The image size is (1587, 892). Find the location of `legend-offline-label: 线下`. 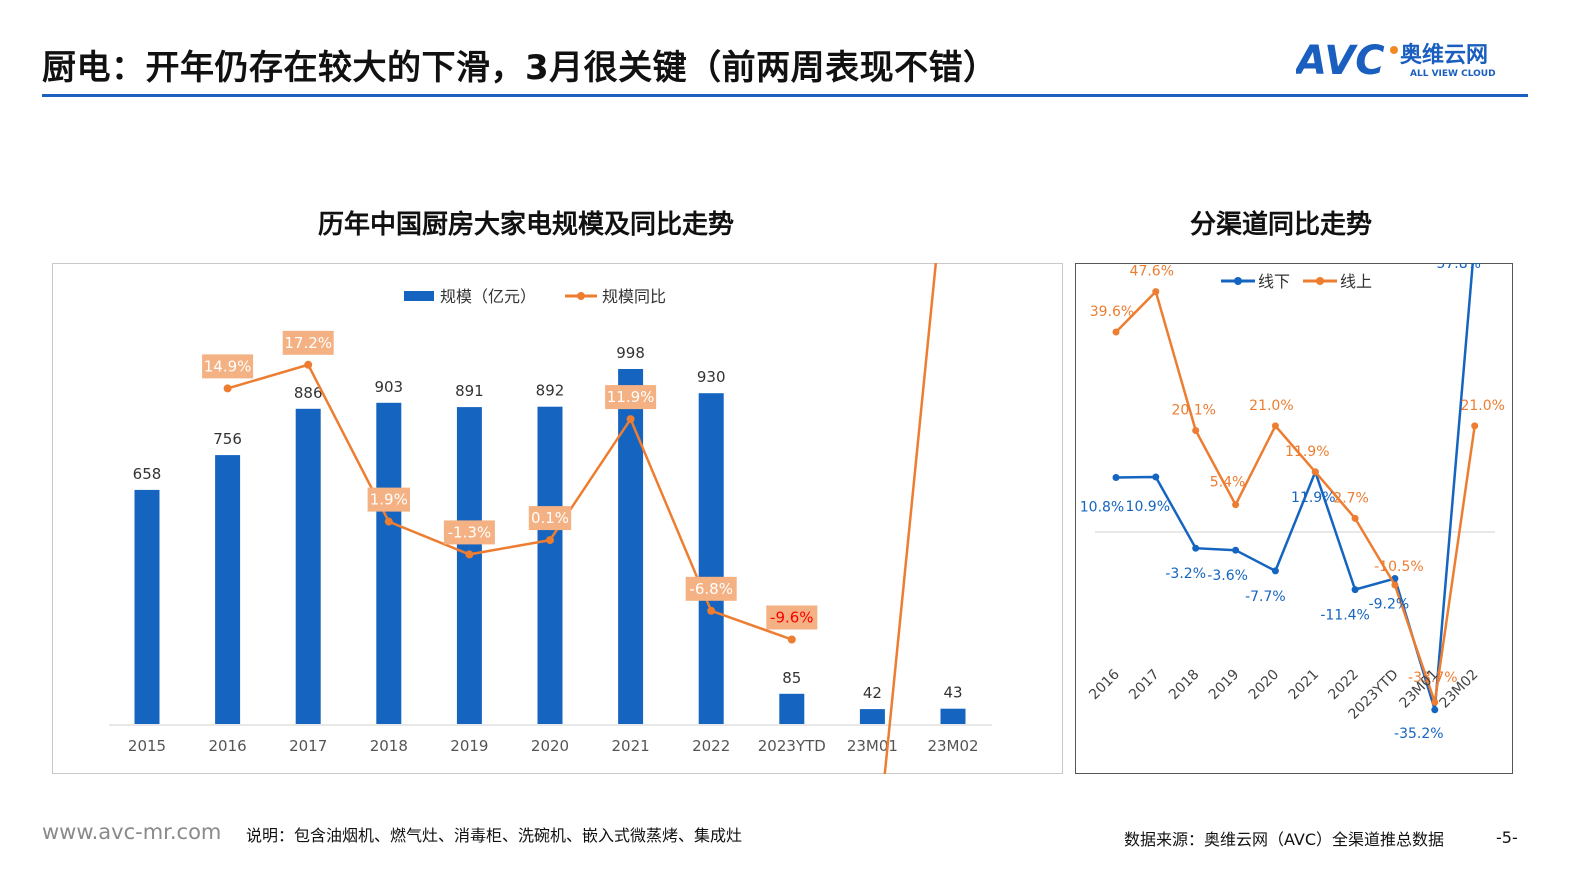

legend-offline-label: 线下 is located at coordinates (1274, 281).